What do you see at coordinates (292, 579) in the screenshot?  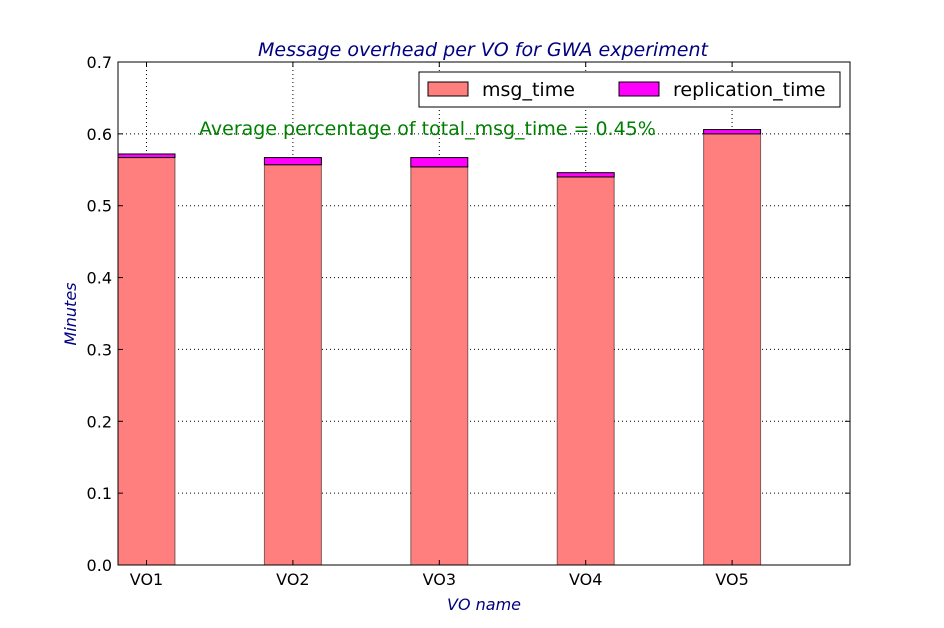 I see `x-tick-label: VO2` at bounding box center [292, 579].